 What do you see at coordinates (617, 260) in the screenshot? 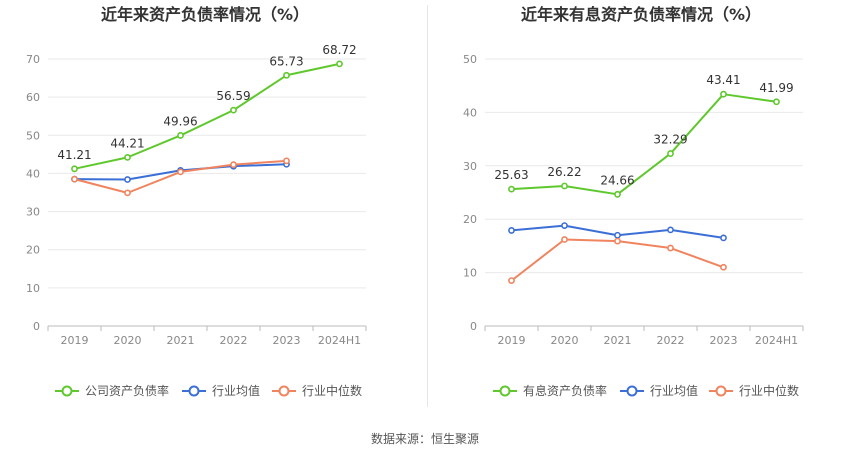
I see `series-line-industry_median` at bounding box center [617, 260].